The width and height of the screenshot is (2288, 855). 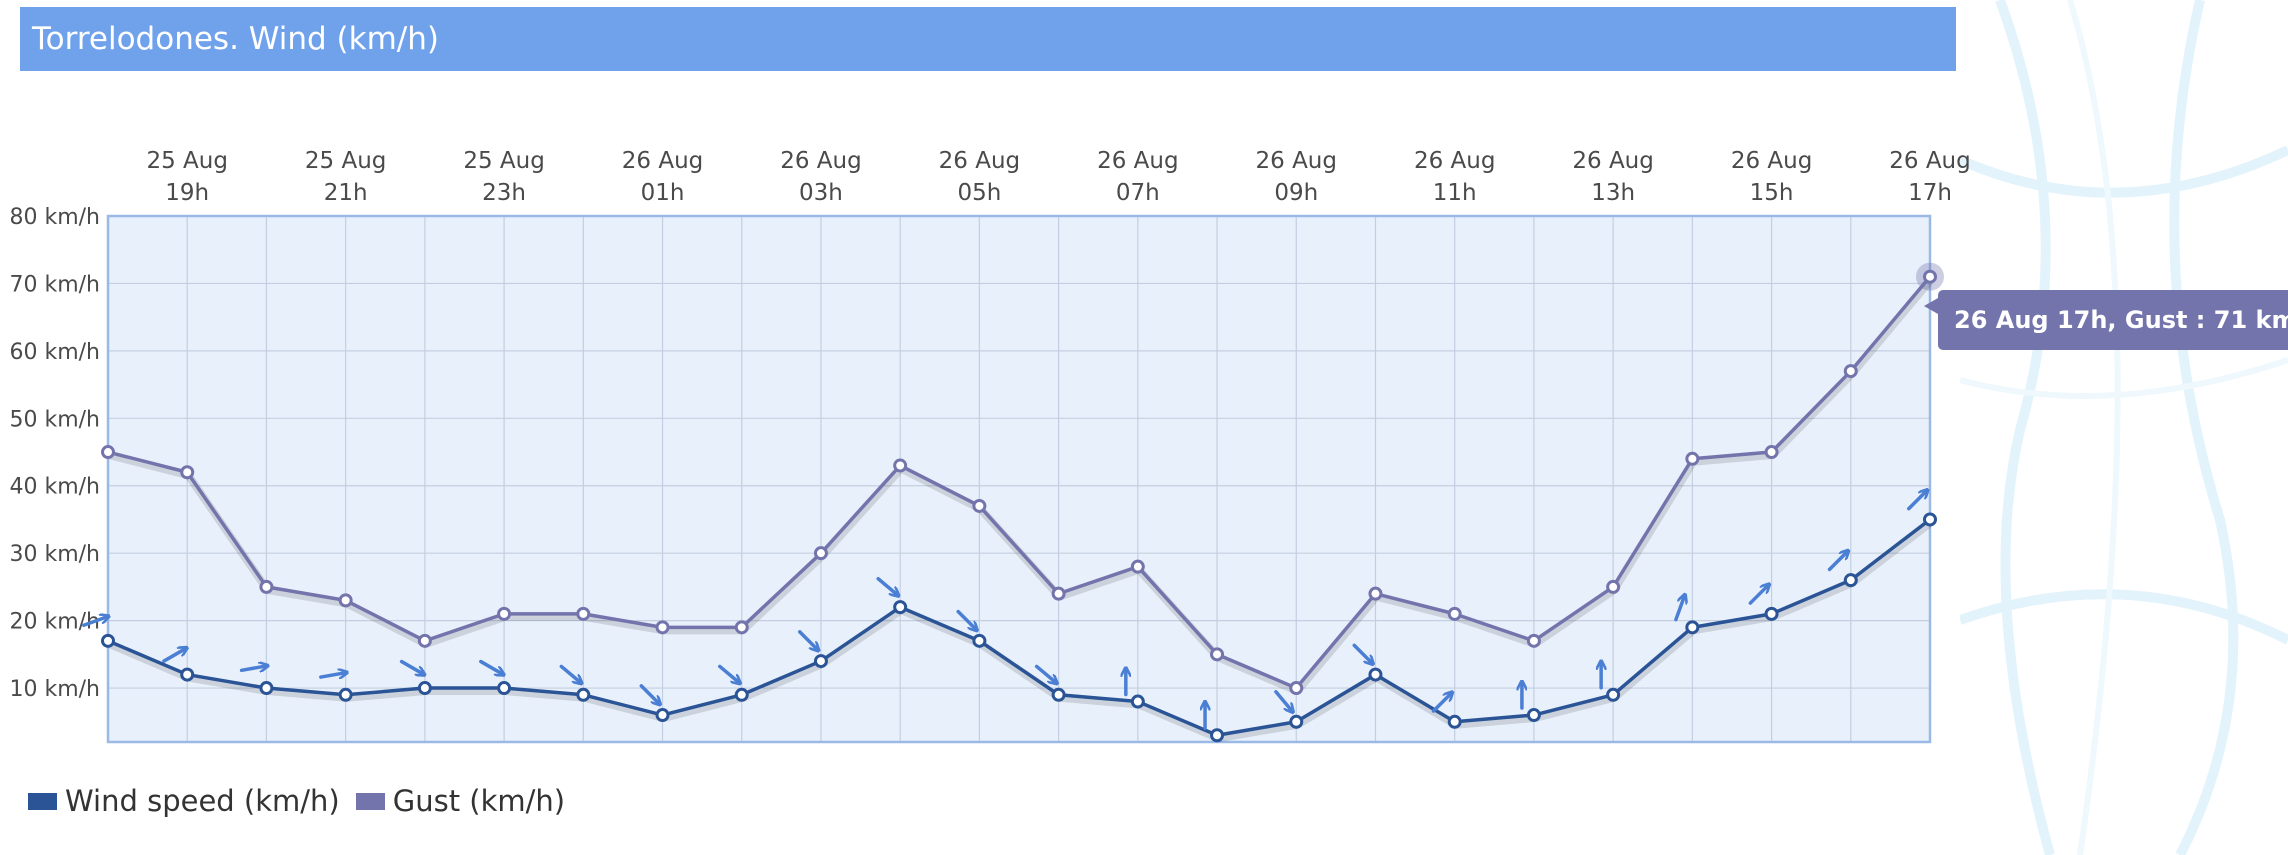 I want to click on x-tick-label: 26 Aug 15h, so click(x=1772, y=177).